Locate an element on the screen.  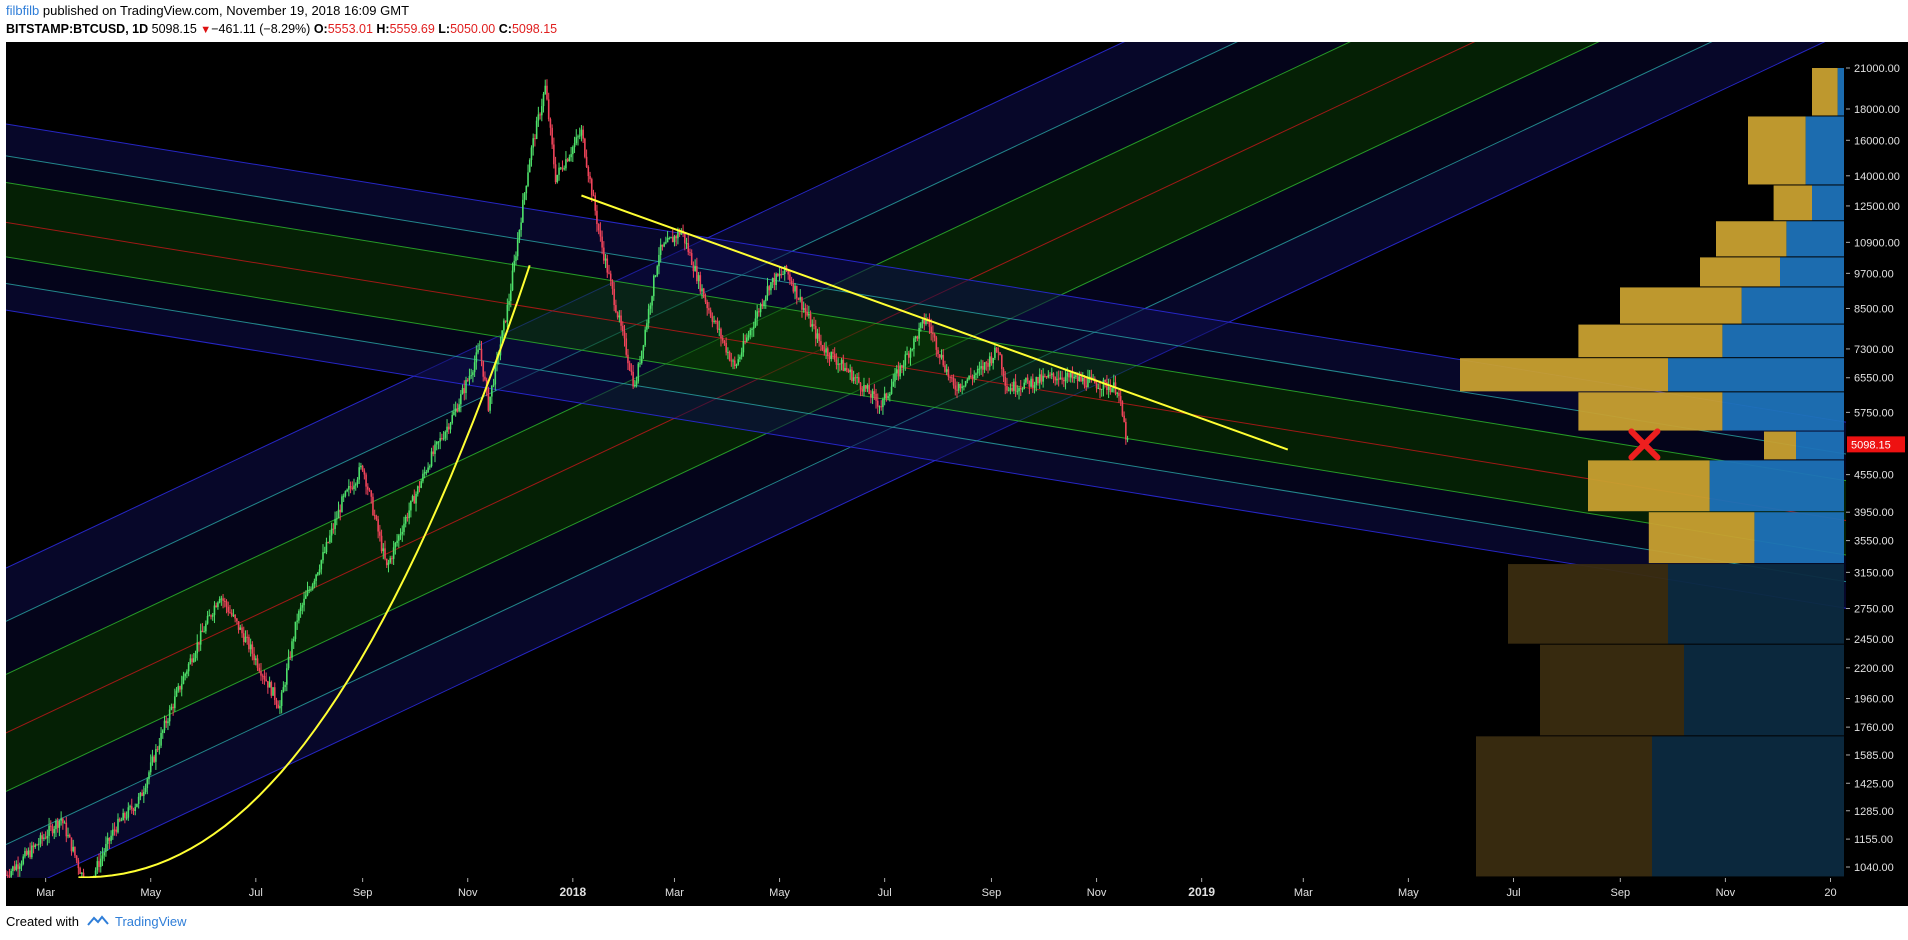
author-link: filbfilb is located at coordinates (23, 10).